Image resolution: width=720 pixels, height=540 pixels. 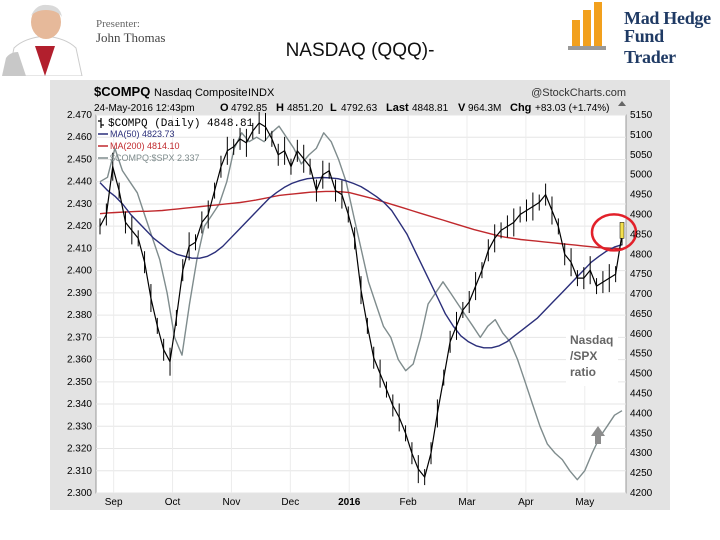 What do you see at coordinates (641, 115) in the screenshot?
I see `right-tick-label: 5150` at bounding box center [641, 115].